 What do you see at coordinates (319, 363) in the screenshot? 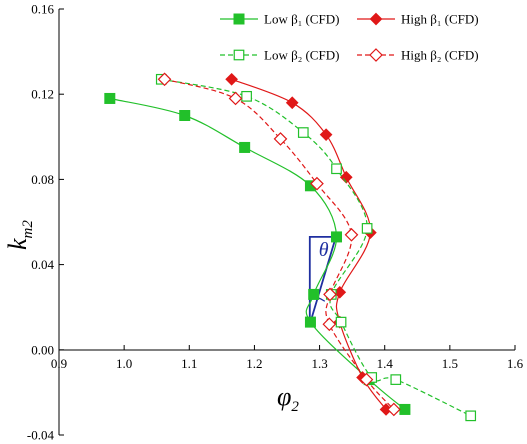
I see `x-tick-label: 1.3` at bounding box center [319, 363].